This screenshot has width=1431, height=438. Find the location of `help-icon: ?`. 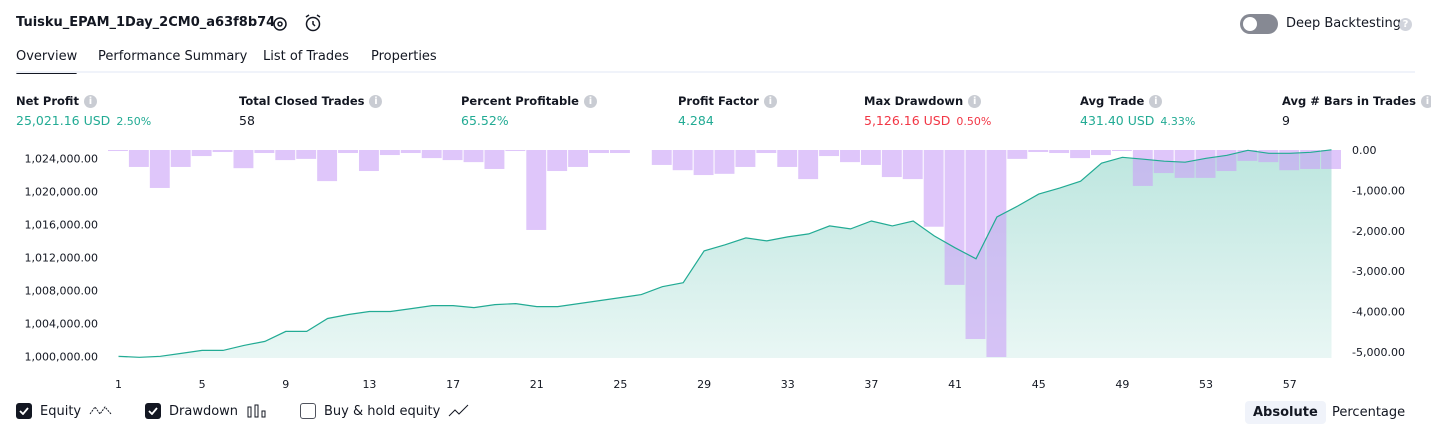

help-icon: ? is located at coordinates (1405, 24).